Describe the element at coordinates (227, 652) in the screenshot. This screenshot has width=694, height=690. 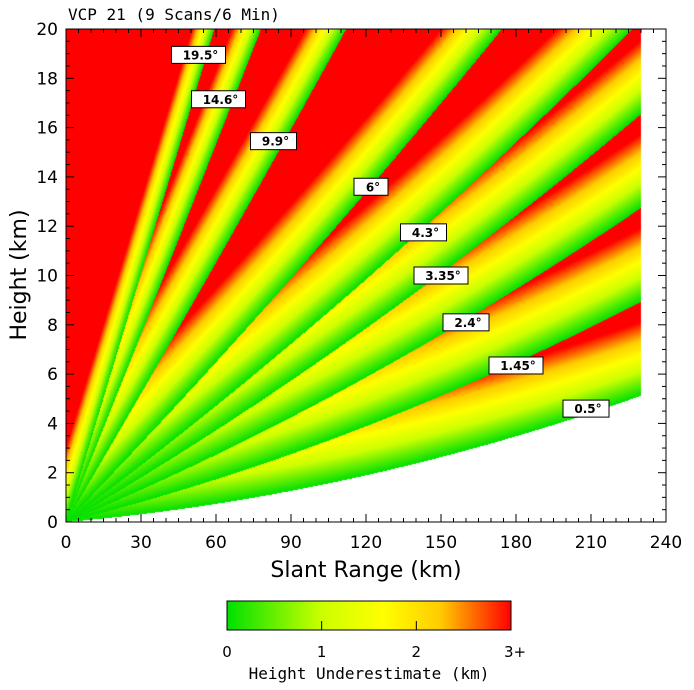
I see `colorbar-tick-label: 0` at that location.